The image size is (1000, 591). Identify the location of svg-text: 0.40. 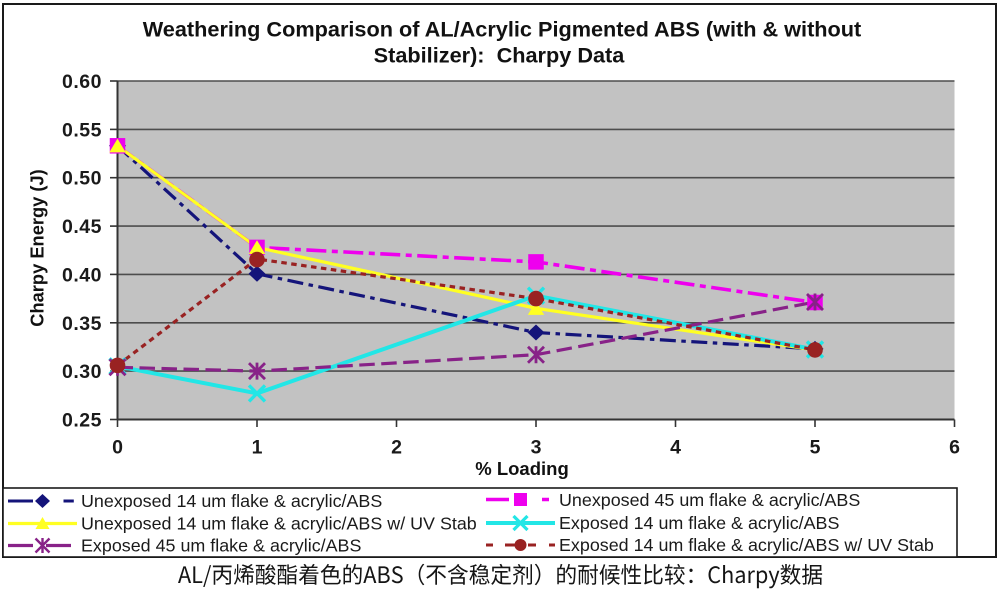
(82, 275).